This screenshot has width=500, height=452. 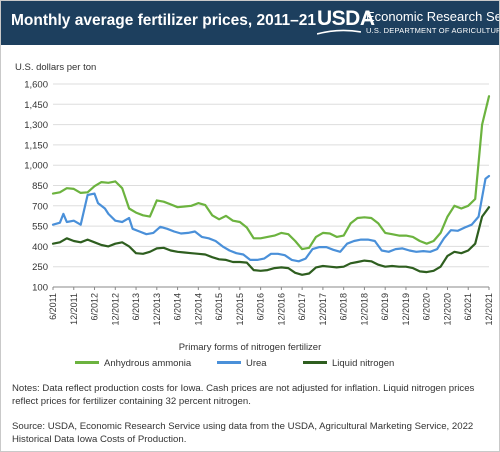 What do you see at coordinates (427, 307) in the screenshot?
I see `x-tick-label: 6/2020` at bounding box center [427, 307].